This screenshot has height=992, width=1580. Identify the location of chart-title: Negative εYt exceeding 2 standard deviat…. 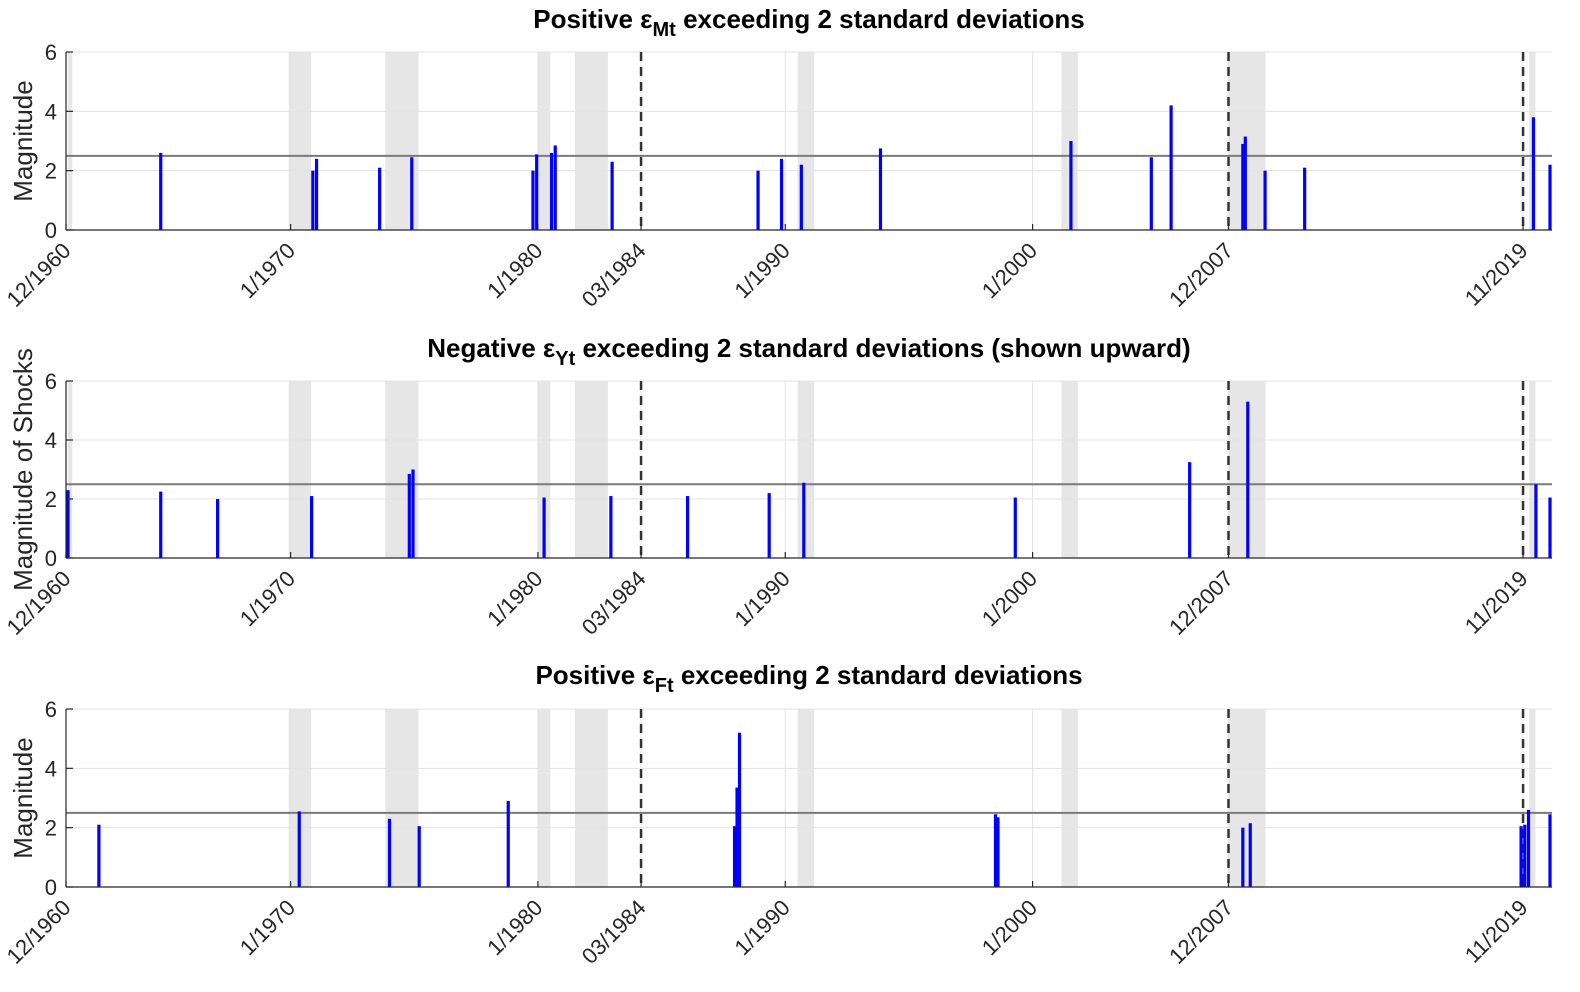
(808, 351).